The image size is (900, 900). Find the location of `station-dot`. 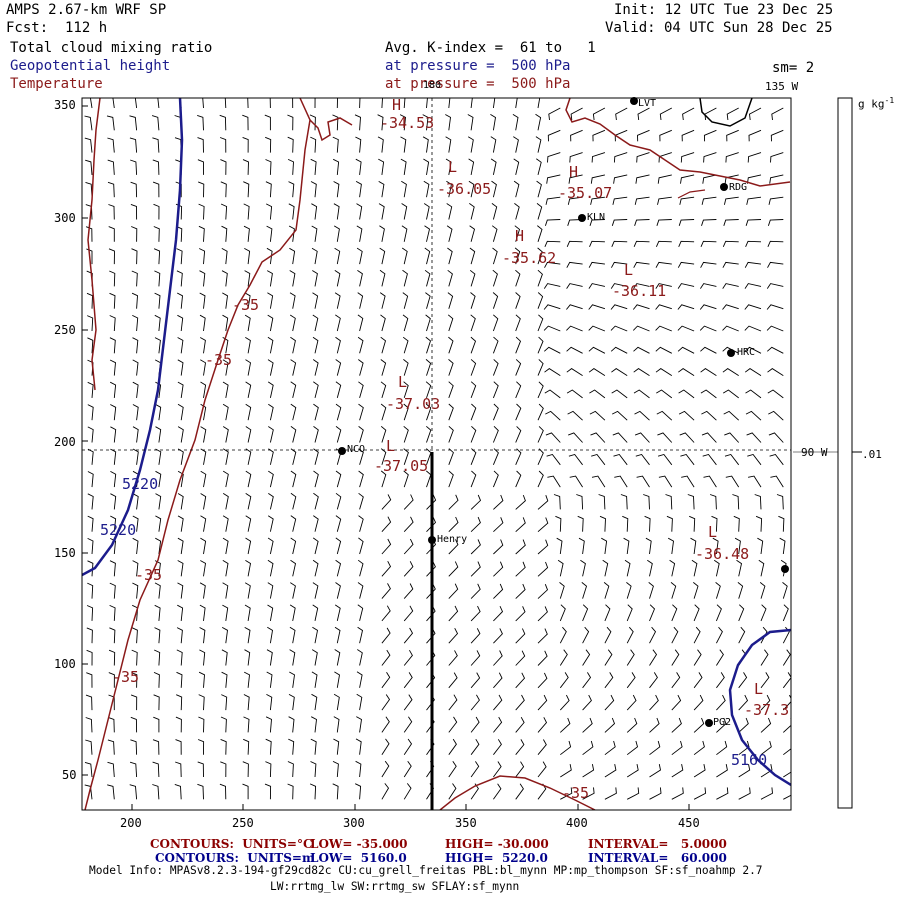

station-dot is located at coordinates (432, 540).